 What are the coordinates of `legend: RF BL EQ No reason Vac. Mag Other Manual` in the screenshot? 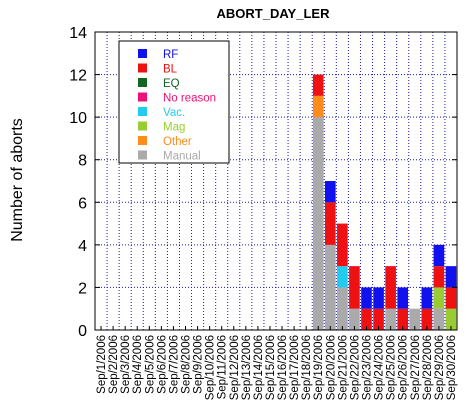 It's located at (174, 102).